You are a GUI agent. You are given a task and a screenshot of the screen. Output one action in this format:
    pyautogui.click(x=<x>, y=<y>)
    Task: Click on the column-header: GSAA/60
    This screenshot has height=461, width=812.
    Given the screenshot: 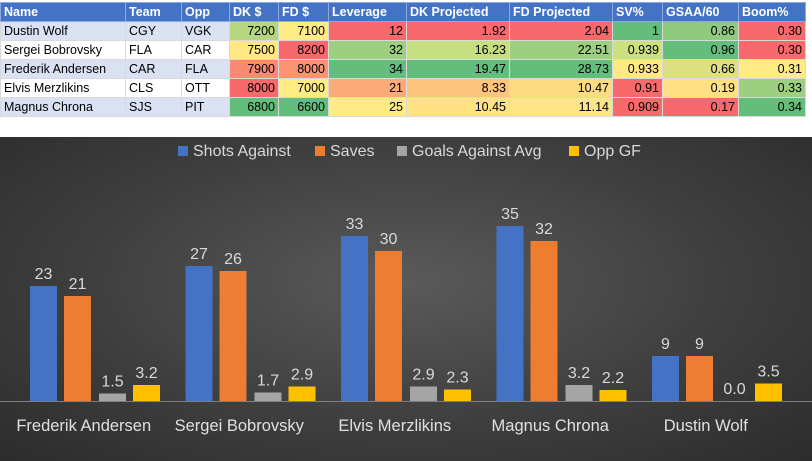 What is the action you would take?
    pyautogui.click(x=700, y=12)
    